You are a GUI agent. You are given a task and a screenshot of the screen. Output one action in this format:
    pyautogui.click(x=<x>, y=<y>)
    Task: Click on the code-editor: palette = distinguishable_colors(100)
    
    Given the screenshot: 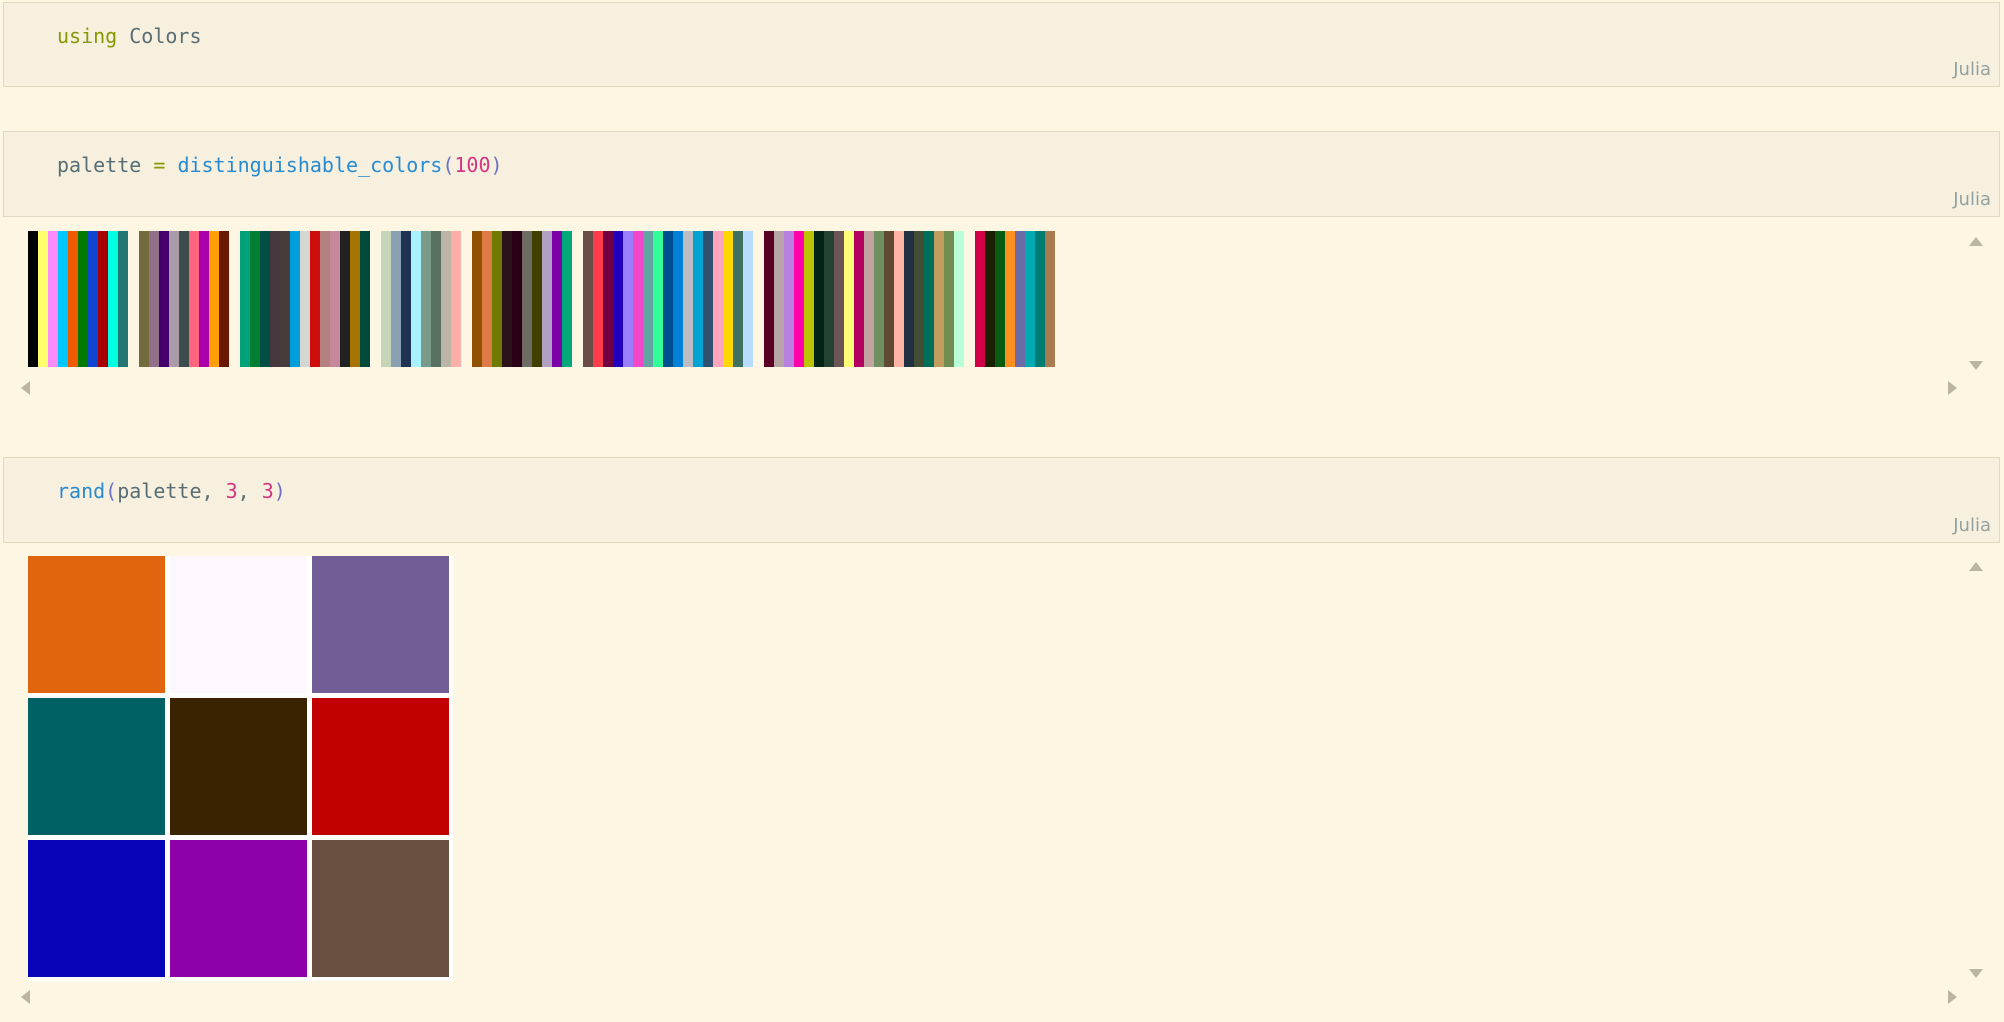 What is the action you would take?
    pyautogui.click(x=280, y=165)
    